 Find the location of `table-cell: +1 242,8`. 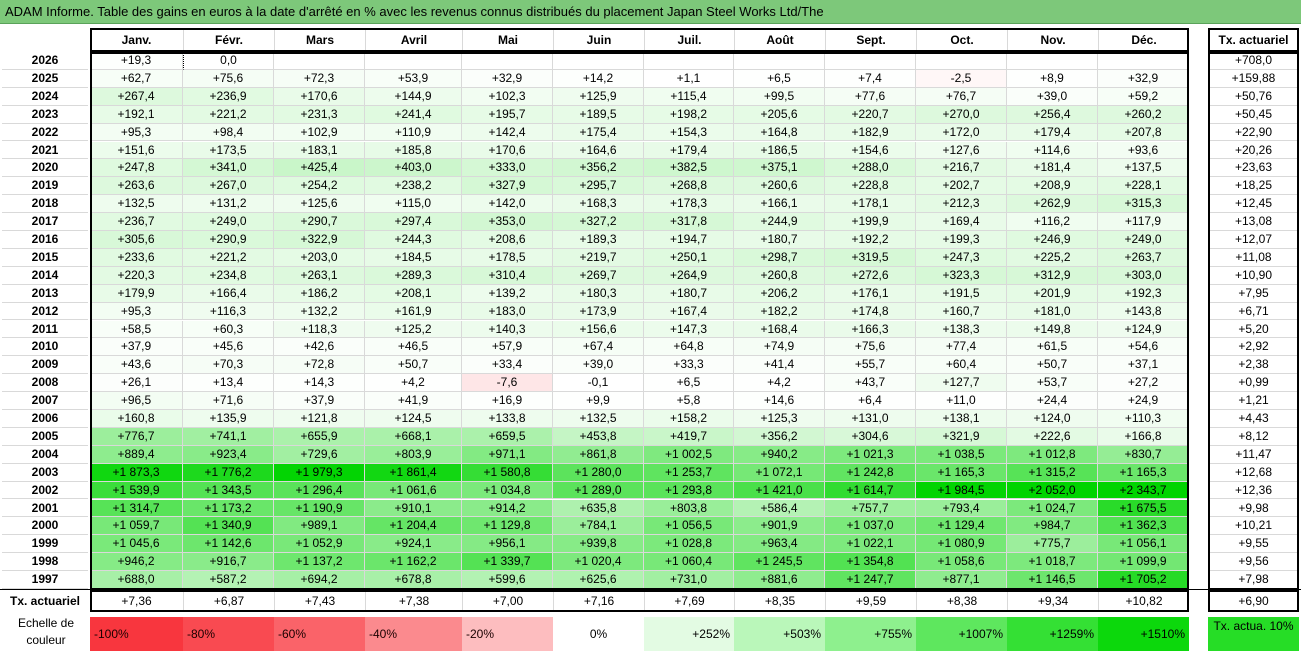

table-cell: +1 242,8 is located at coordinates (870, 472).